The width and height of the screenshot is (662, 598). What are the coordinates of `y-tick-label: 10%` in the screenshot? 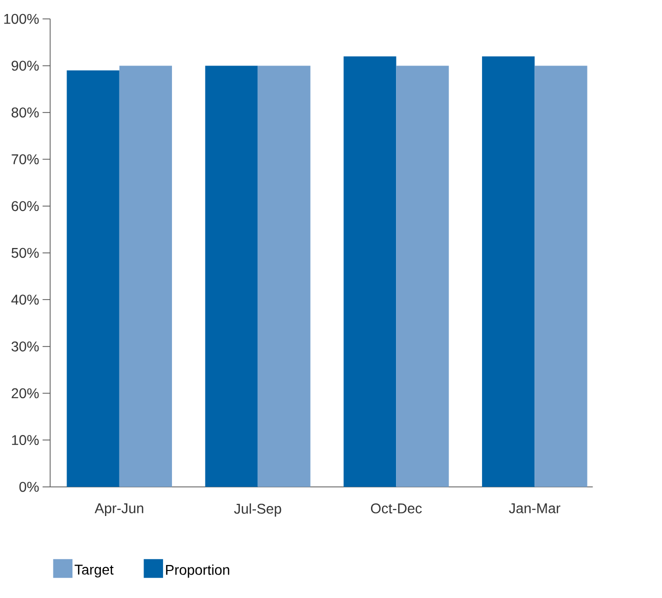 It's located at (25, 439).